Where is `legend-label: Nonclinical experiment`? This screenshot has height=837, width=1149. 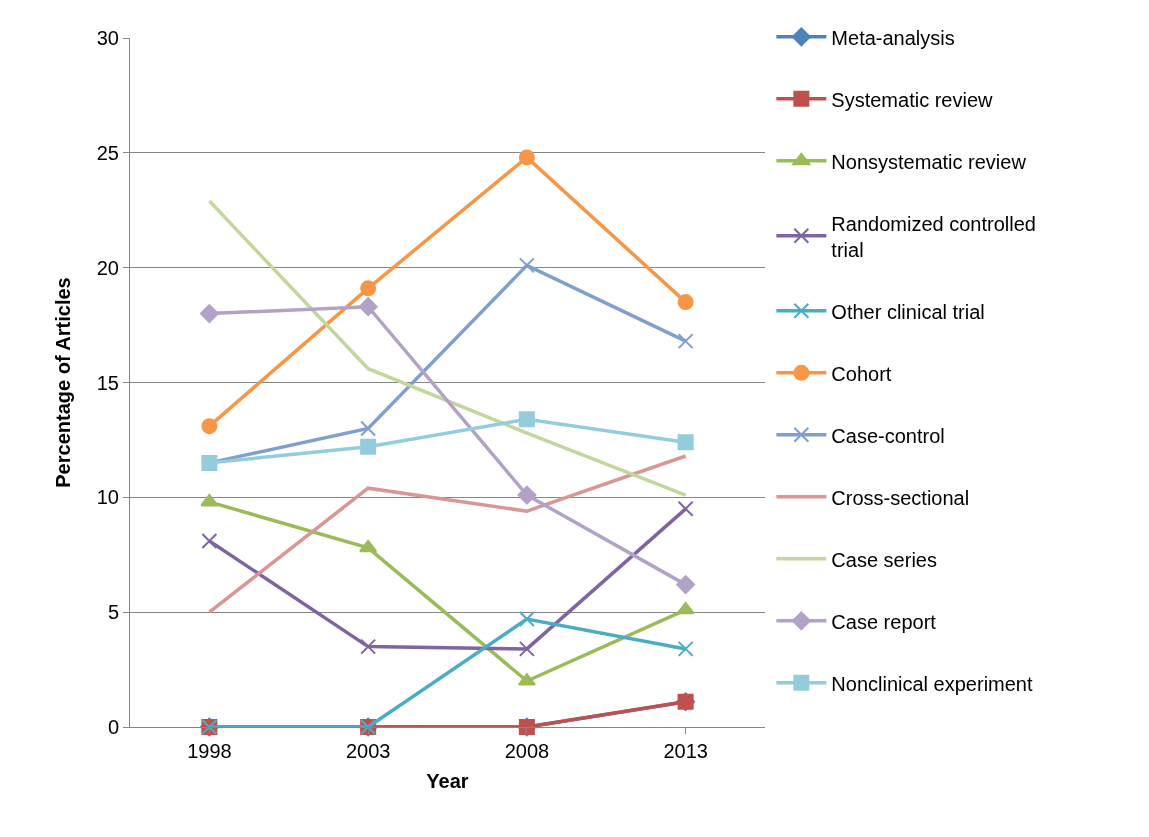
legend-label: Nonclinical experiment is located at coordinates (932, 683).